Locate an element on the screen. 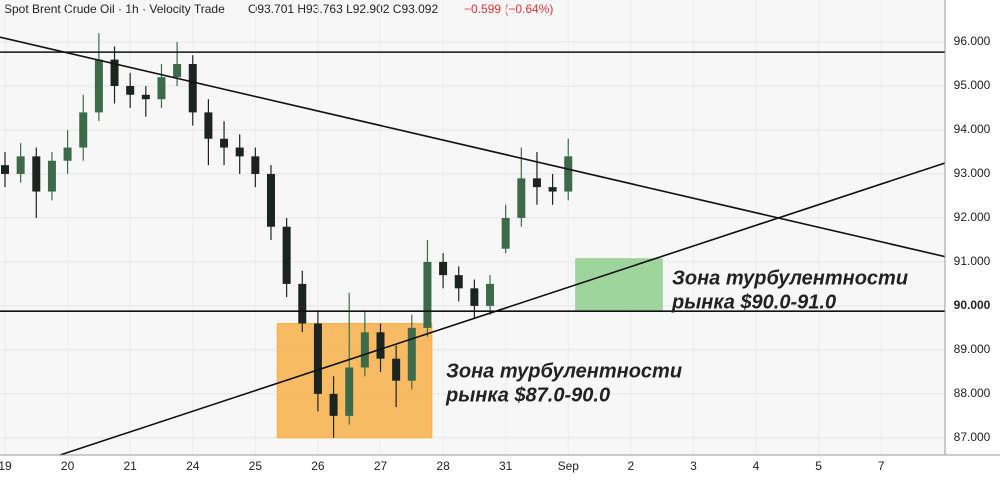 The image size is (1000, 482). y-tick-label: 90.000 is located at coordinates (972, 305).